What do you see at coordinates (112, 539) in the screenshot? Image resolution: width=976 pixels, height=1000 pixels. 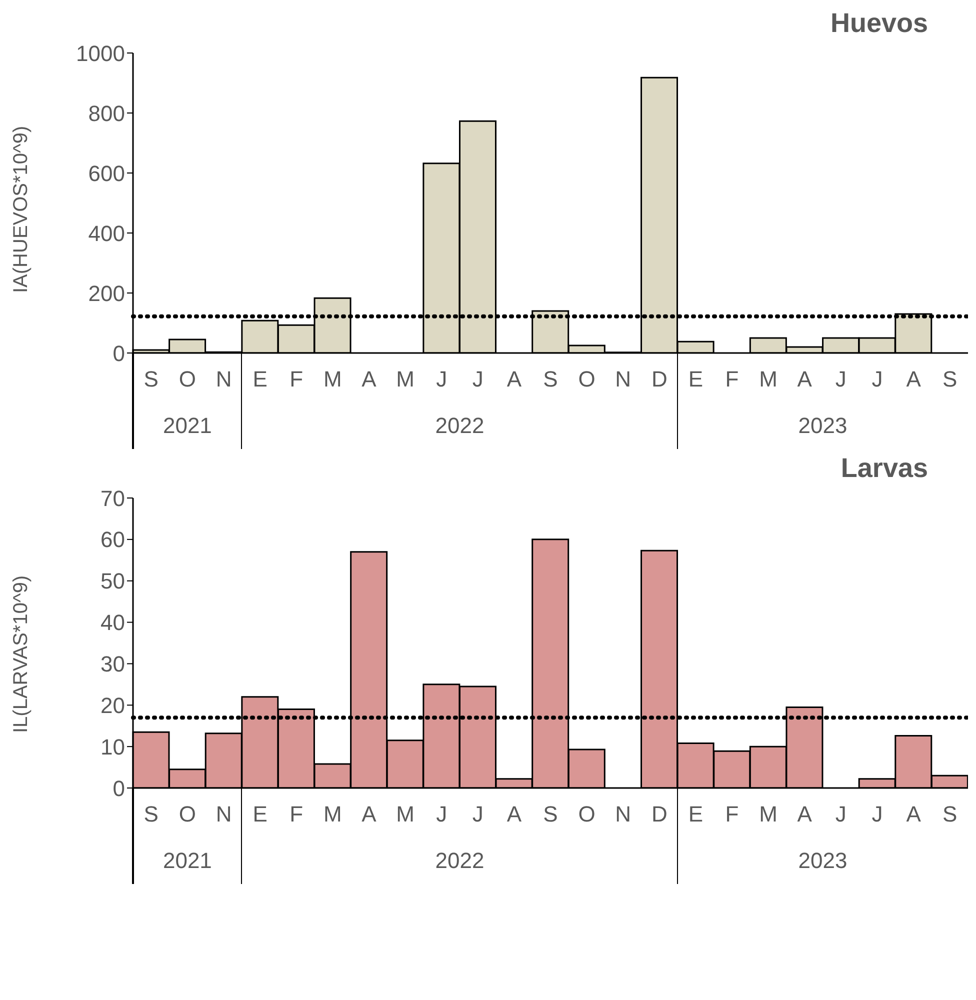 I see `y-tick-label: 60` at bounding box center [112, 539].